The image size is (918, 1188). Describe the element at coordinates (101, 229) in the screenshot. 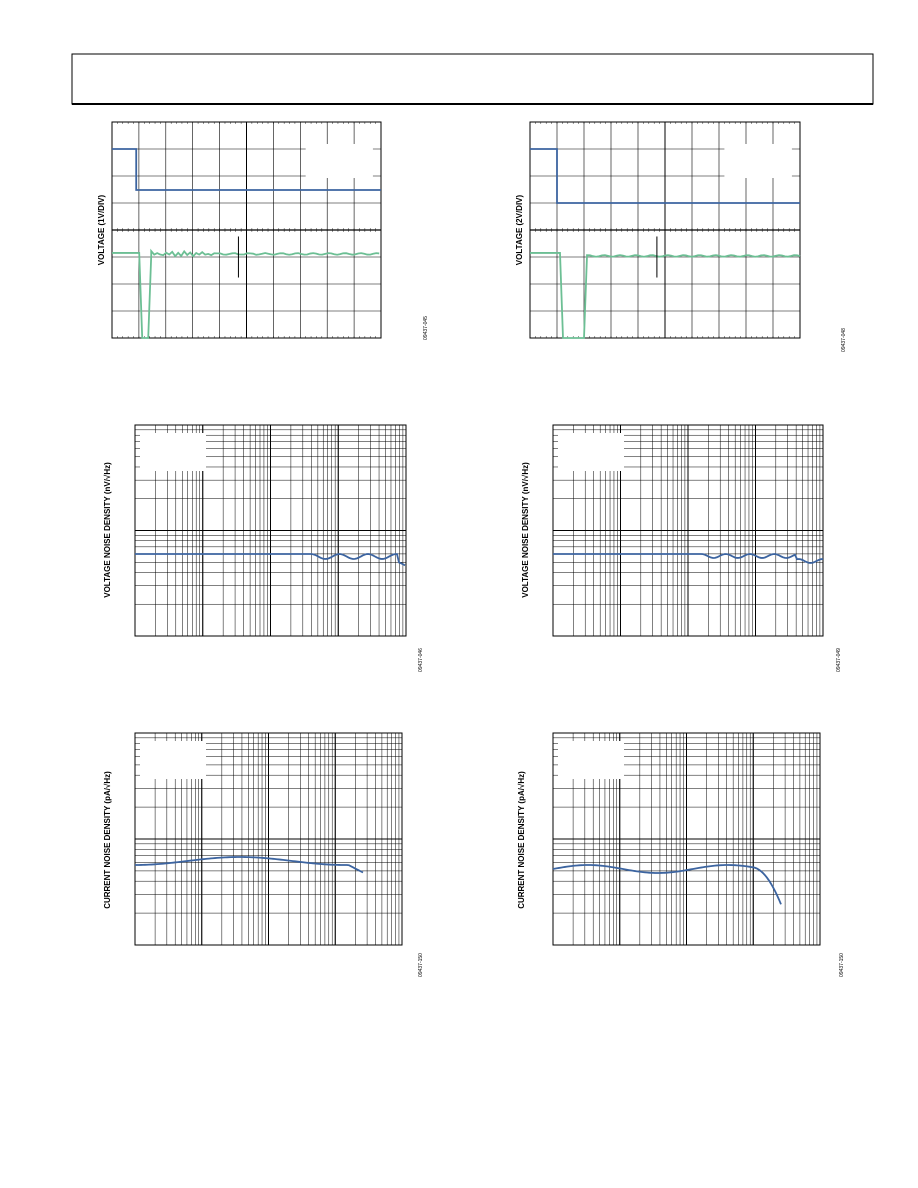

I see `y-label: VOLTAGE (1V/DIV)` at that location.